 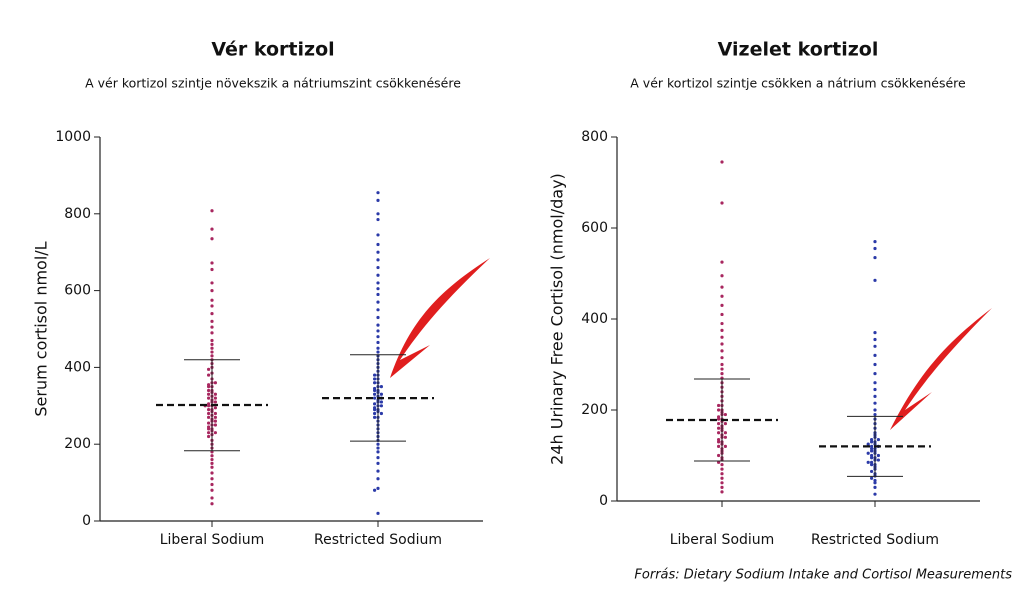 What do you see at coordinates (875, 540) in the screenshot?
I see `x-tick-label: Restricted Sodium` at bounding box center [875, 540].